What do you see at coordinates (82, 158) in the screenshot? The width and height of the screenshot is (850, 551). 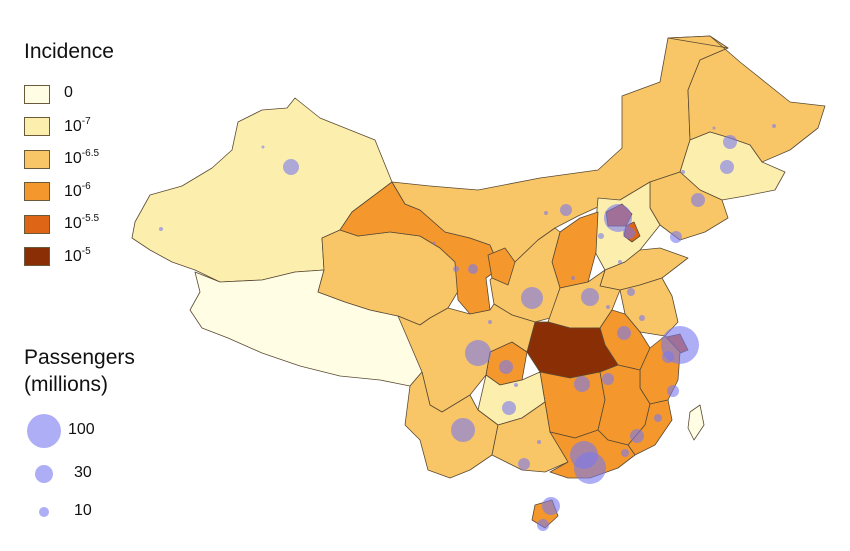 I see `legend-label: 10-6.5` at bounding box center [82, 158].